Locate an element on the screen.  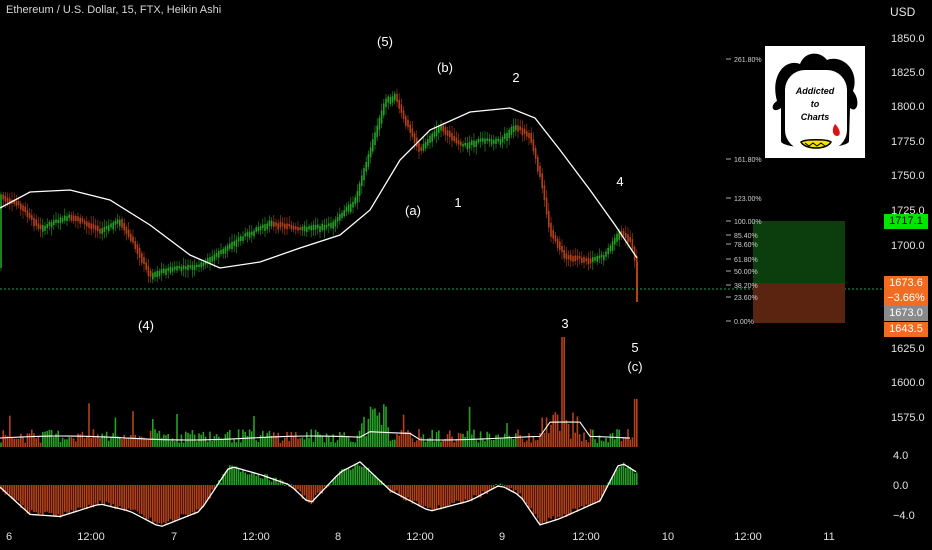
fib-level-label: 23.60% is located at coordinates (746, 298).